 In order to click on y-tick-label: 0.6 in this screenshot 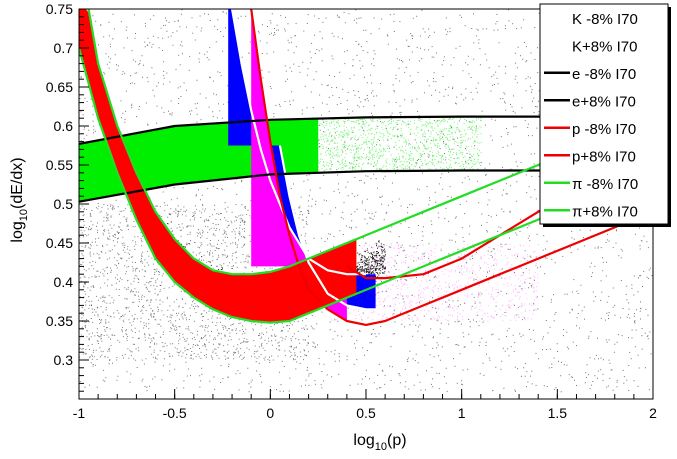, I will do `click(64, 126)`.